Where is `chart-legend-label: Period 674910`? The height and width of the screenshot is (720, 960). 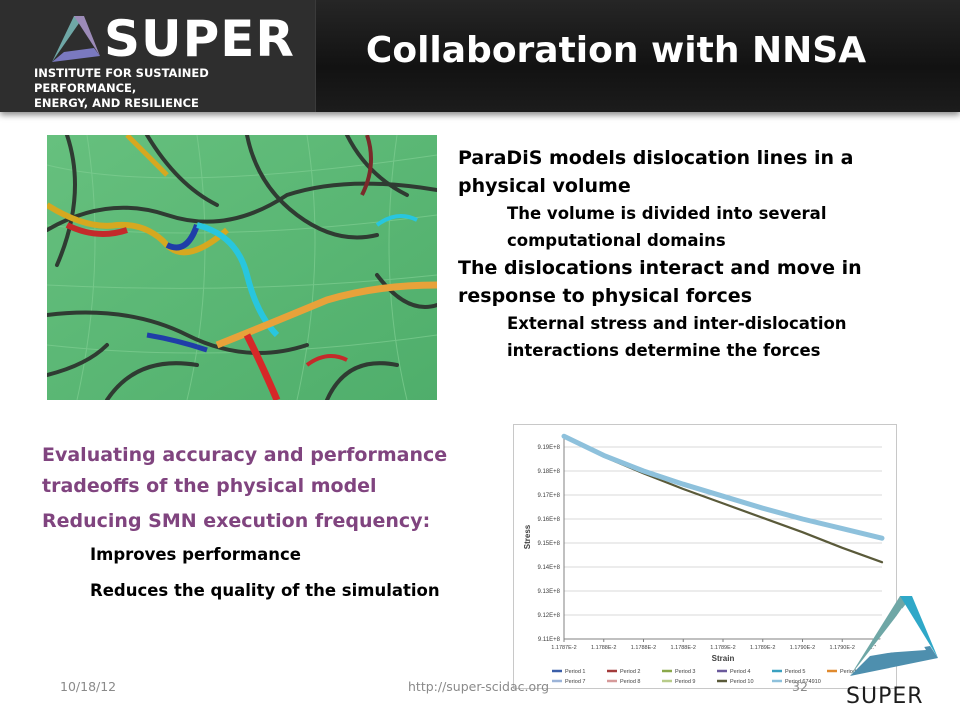 chart-legend-label: Period 674910 is located at coordinates (803, 682).